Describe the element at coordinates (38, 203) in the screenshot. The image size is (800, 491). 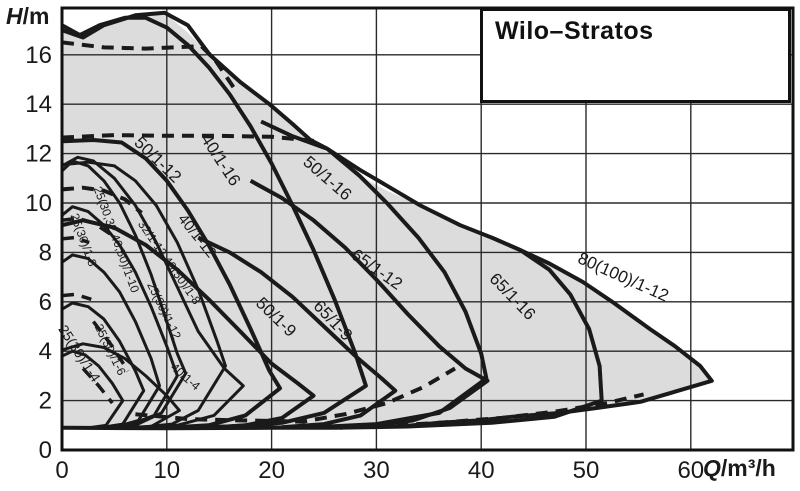
I see `y-tick-label: 10` at that location.